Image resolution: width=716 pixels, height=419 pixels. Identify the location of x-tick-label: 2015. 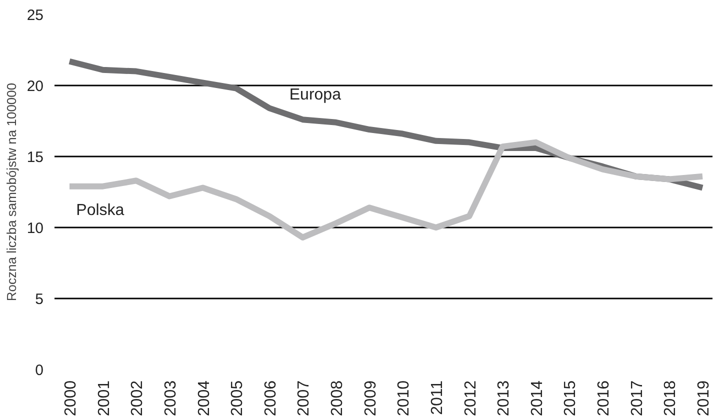
(571, 398).